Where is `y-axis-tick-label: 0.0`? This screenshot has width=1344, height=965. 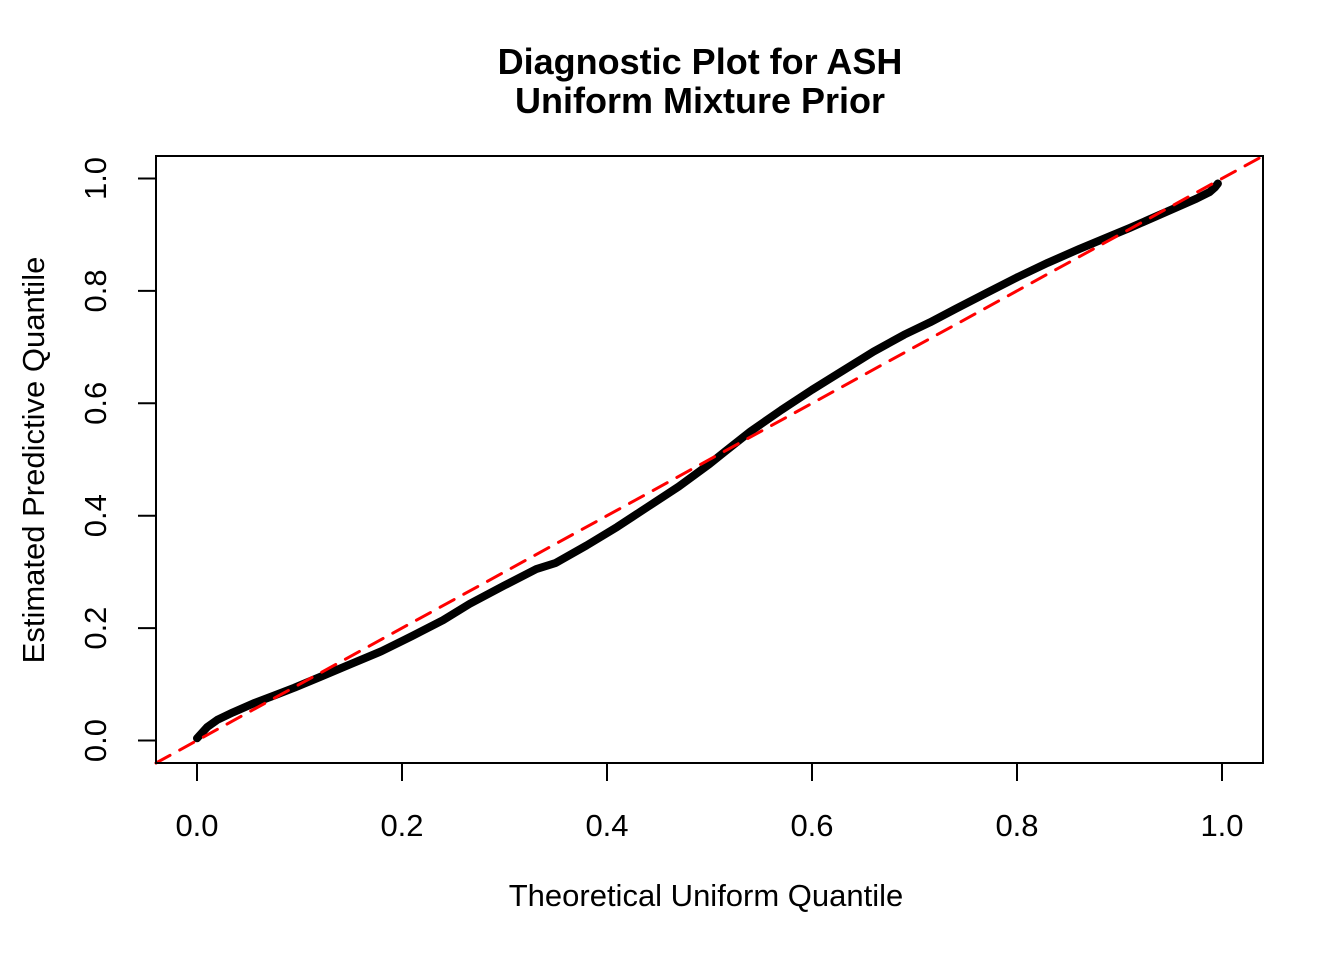
y-axis-tick-label: 0.0 is located at coordinates (95, 740).